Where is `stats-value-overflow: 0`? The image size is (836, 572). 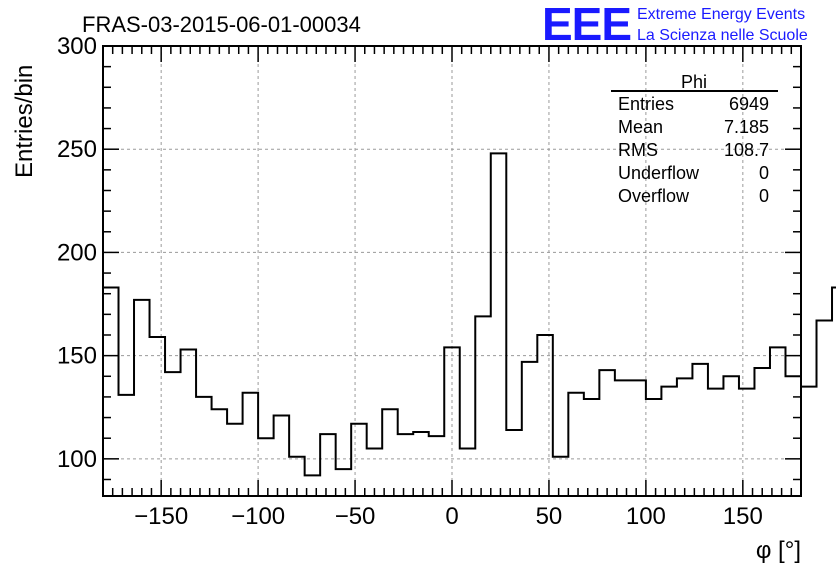 stats-value-overflow: 0 is located at coordinates (764, 196).